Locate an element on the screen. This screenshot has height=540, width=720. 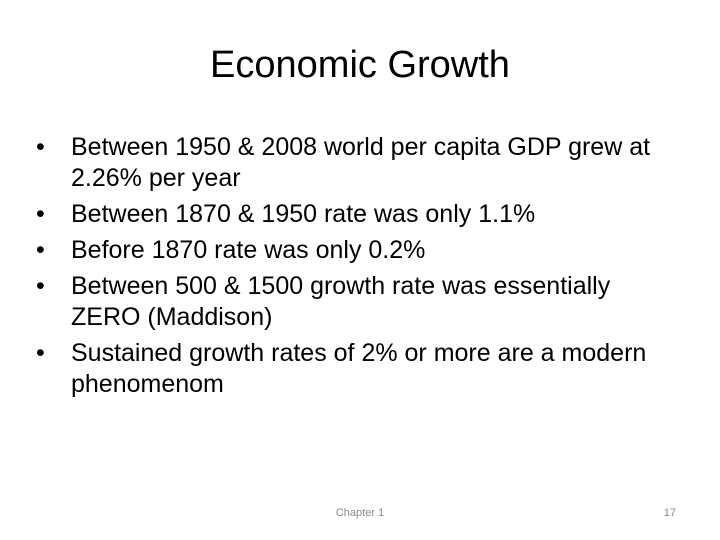
footer-chapter: Chapter 1 is located at coordinates (360, 513).